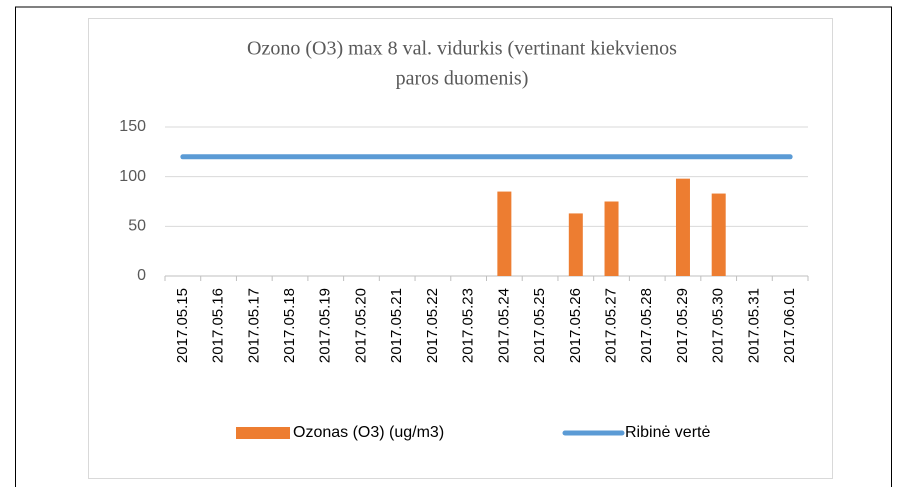 The width and height of the screenshot is (910, 487). Describe the element at coordinates (218, 325) in the screenshot. I see `x-tick-label: 2017.05.16` at that location.